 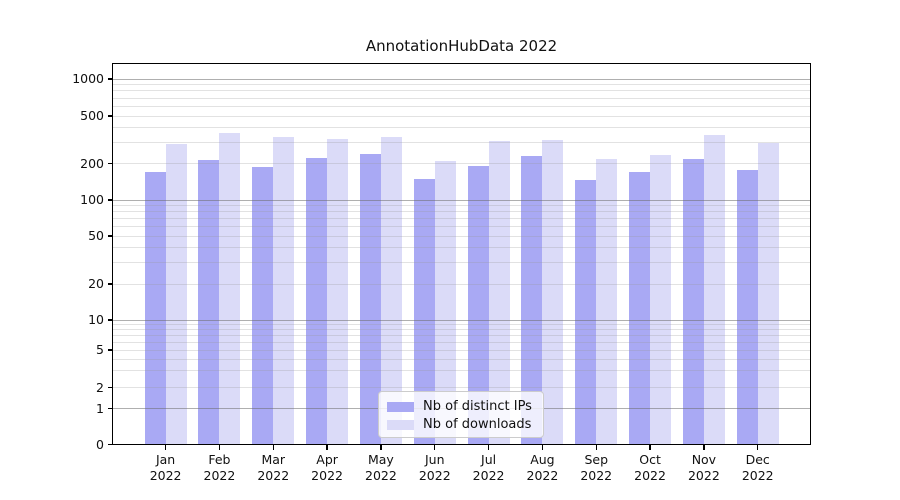 I want to click on x-tick-mark-sep, so click(x=596, y=447).